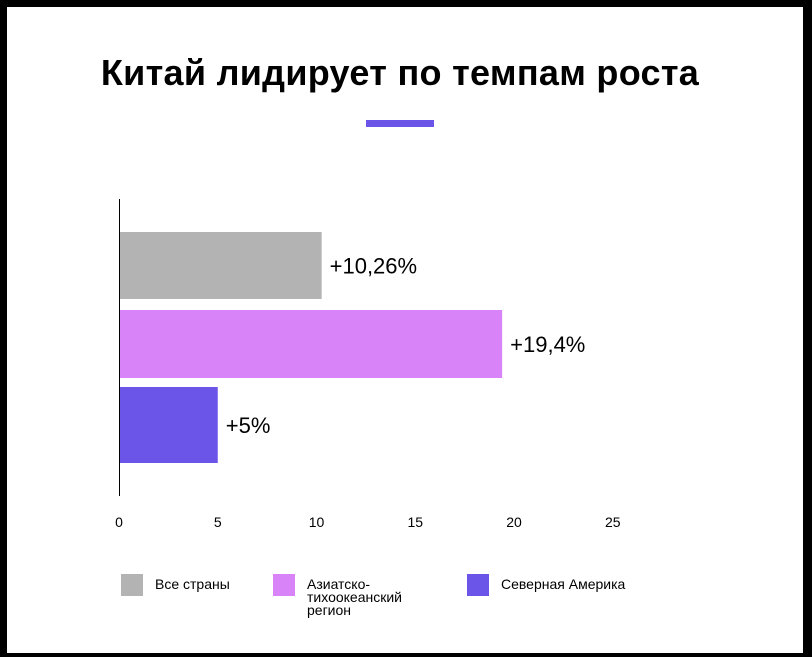 The width and height of the screenshot is (812, 657). I want to click on legend-item-2: Азиатско-тихоокеанский регион, so click(337, 595).